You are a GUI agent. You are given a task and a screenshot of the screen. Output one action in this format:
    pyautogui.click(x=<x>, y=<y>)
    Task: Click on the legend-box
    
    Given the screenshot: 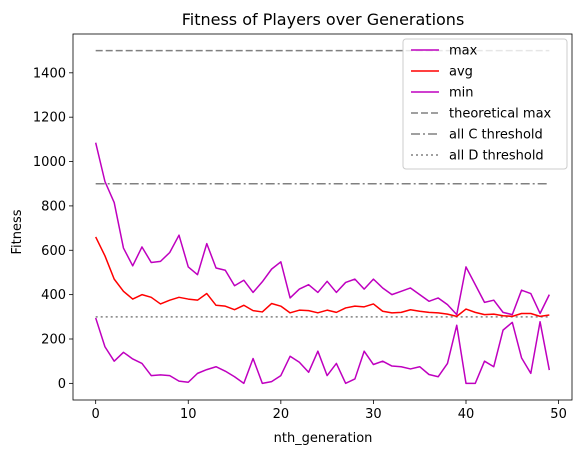 What is the action you would take?
    pyautogui.click(x=485, y=104)
    